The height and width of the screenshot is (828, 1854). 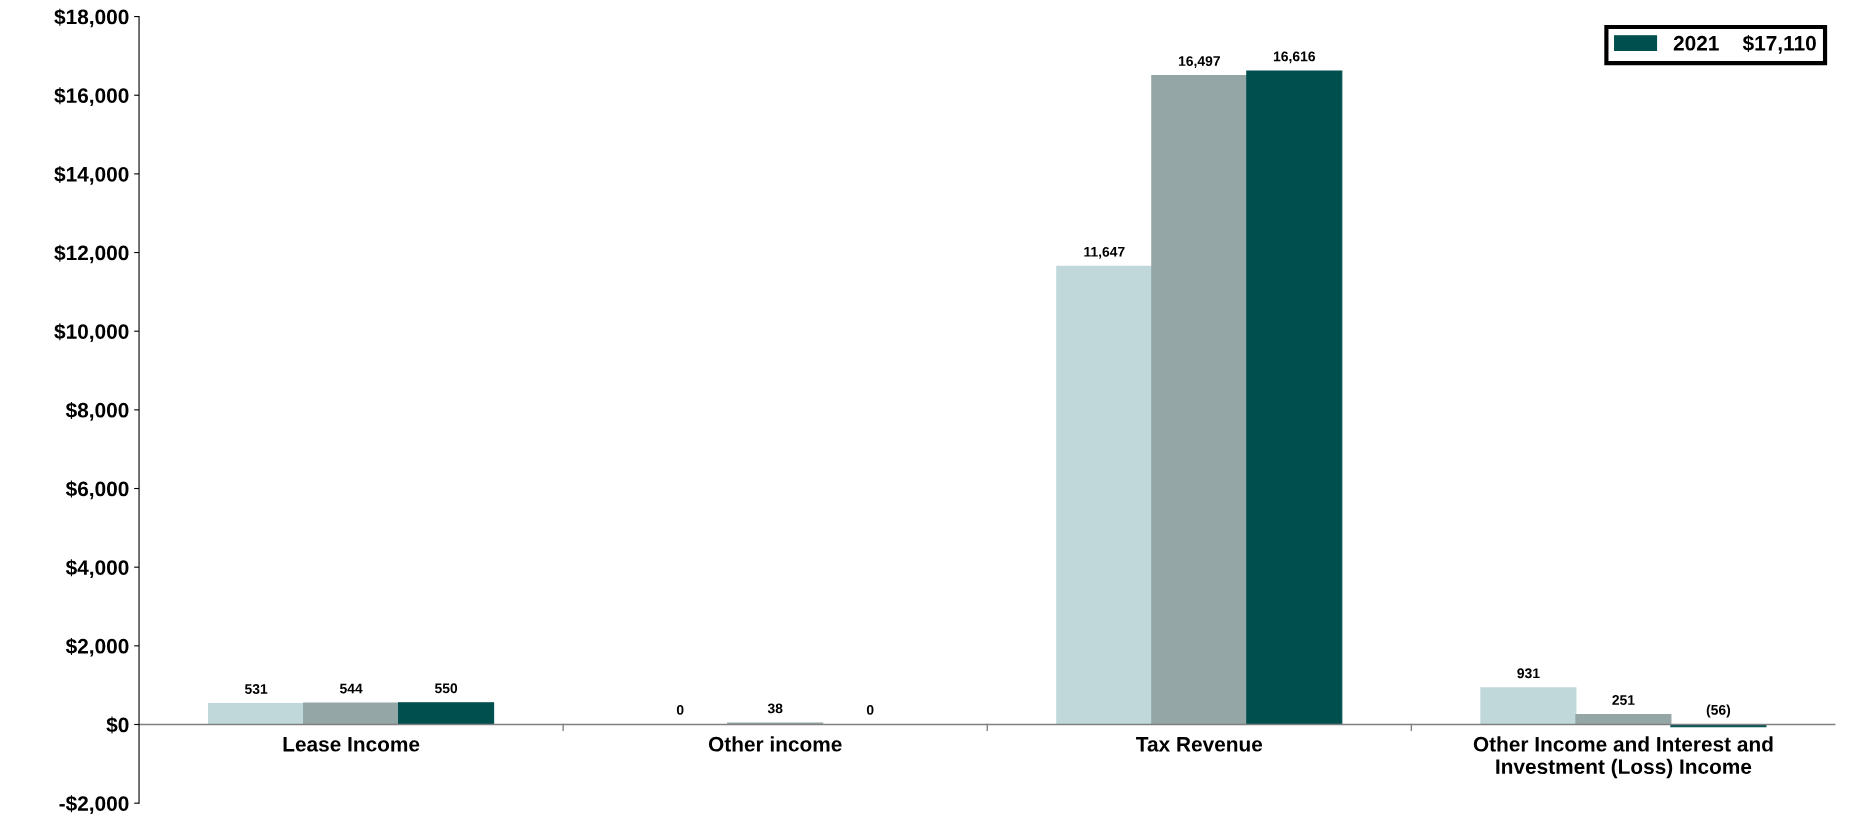 What do you see at coordinates (1718, 711) in the screenshot?
I see `data-label: (56)` at bounding box center [1718, 711].